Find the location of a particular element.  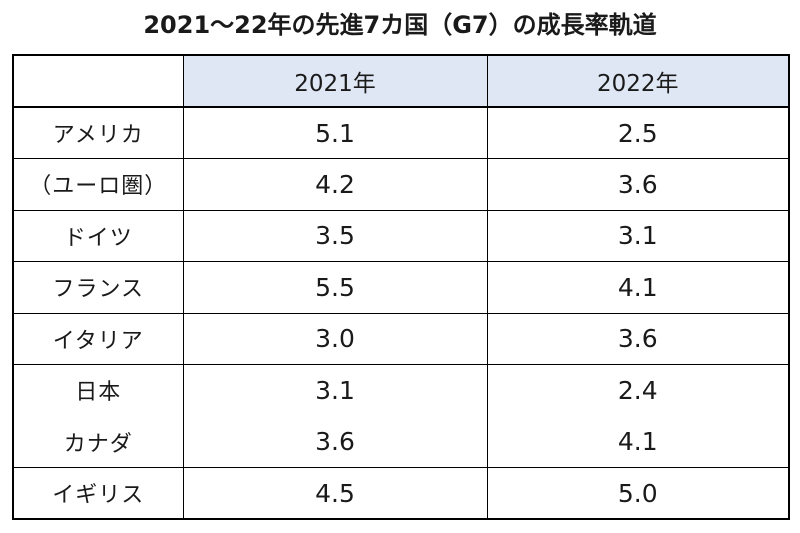

value-2022: 5.0 is located at coordinates (638, 493).